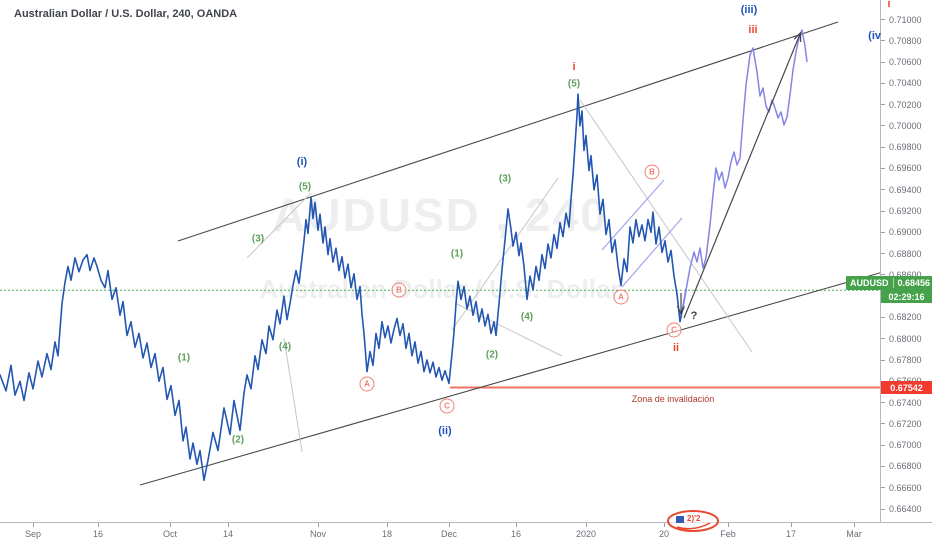 Image resolution: width=932 pixels, height=550 pixels. I want to click on wave-label-i: (i), so click(302, 162).